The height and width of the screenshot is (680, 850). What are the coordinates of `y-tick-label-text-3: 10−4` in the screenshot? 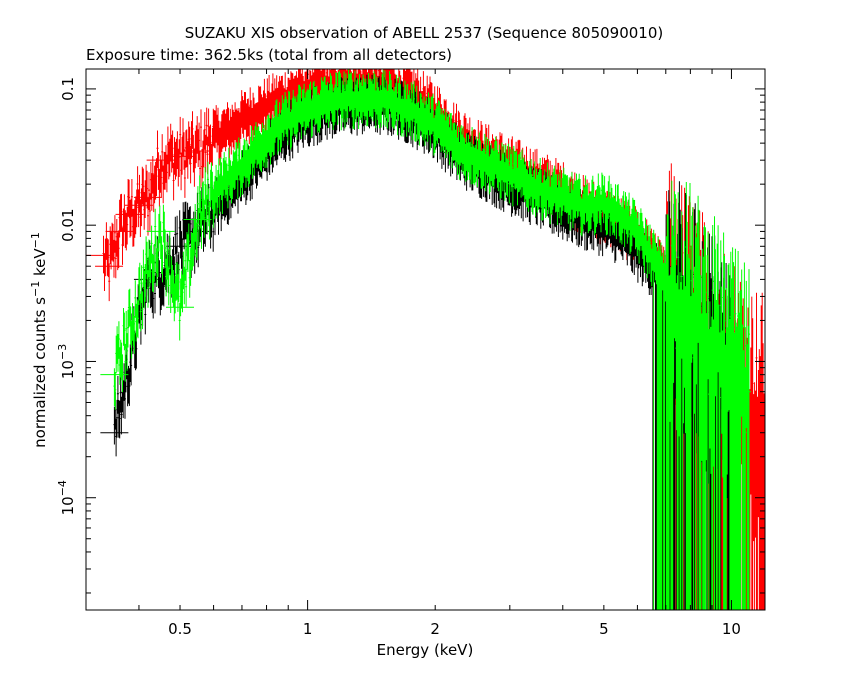 It's located at (66, 497).